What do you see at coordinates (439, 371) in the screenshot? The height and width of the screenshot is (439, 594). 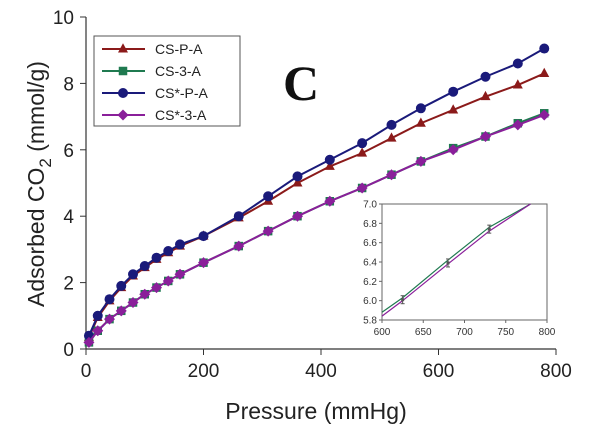 I see `x-tick-label: 600` at bounding box center [439, 371].